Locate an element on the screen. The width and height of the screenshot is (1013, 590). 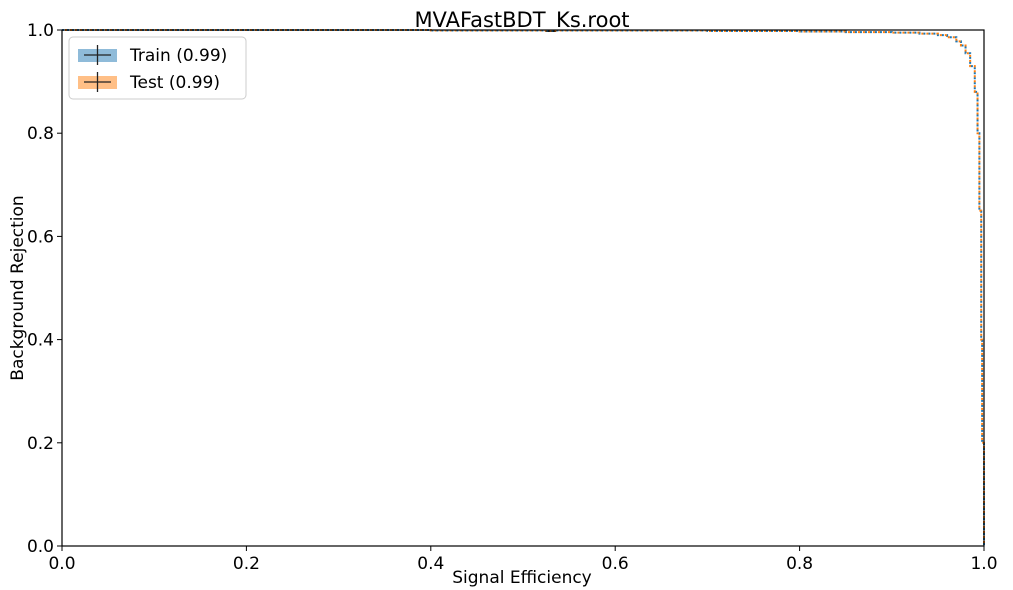
chart-title: MVAFastBDT_Ks.root is located at coordinates (521, 20).